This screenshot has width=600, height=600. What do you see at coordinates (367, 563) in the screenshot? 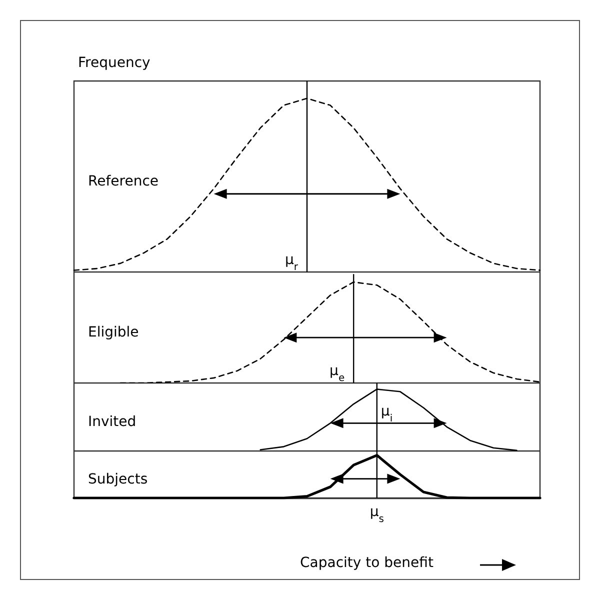
I see `x-axis-title: Capacity to benefit` at bounding box center [367, 563].